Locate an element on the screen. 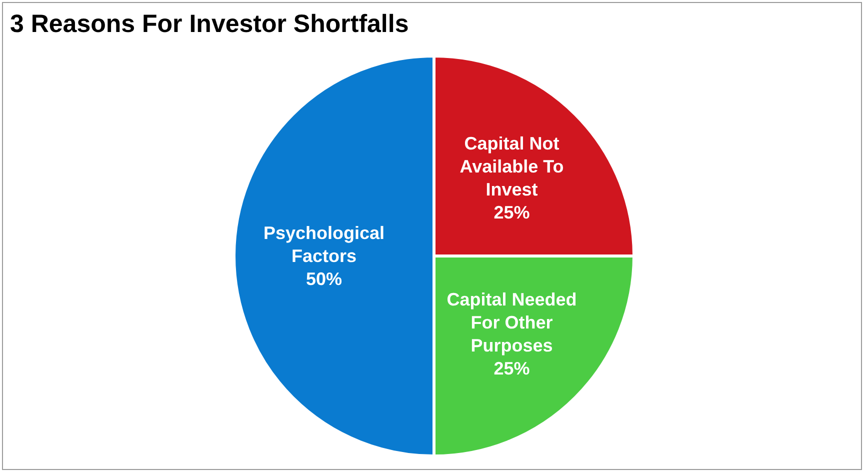  slice-label: Capital Needed For Other Purposes is located at coordinates (511, 322).